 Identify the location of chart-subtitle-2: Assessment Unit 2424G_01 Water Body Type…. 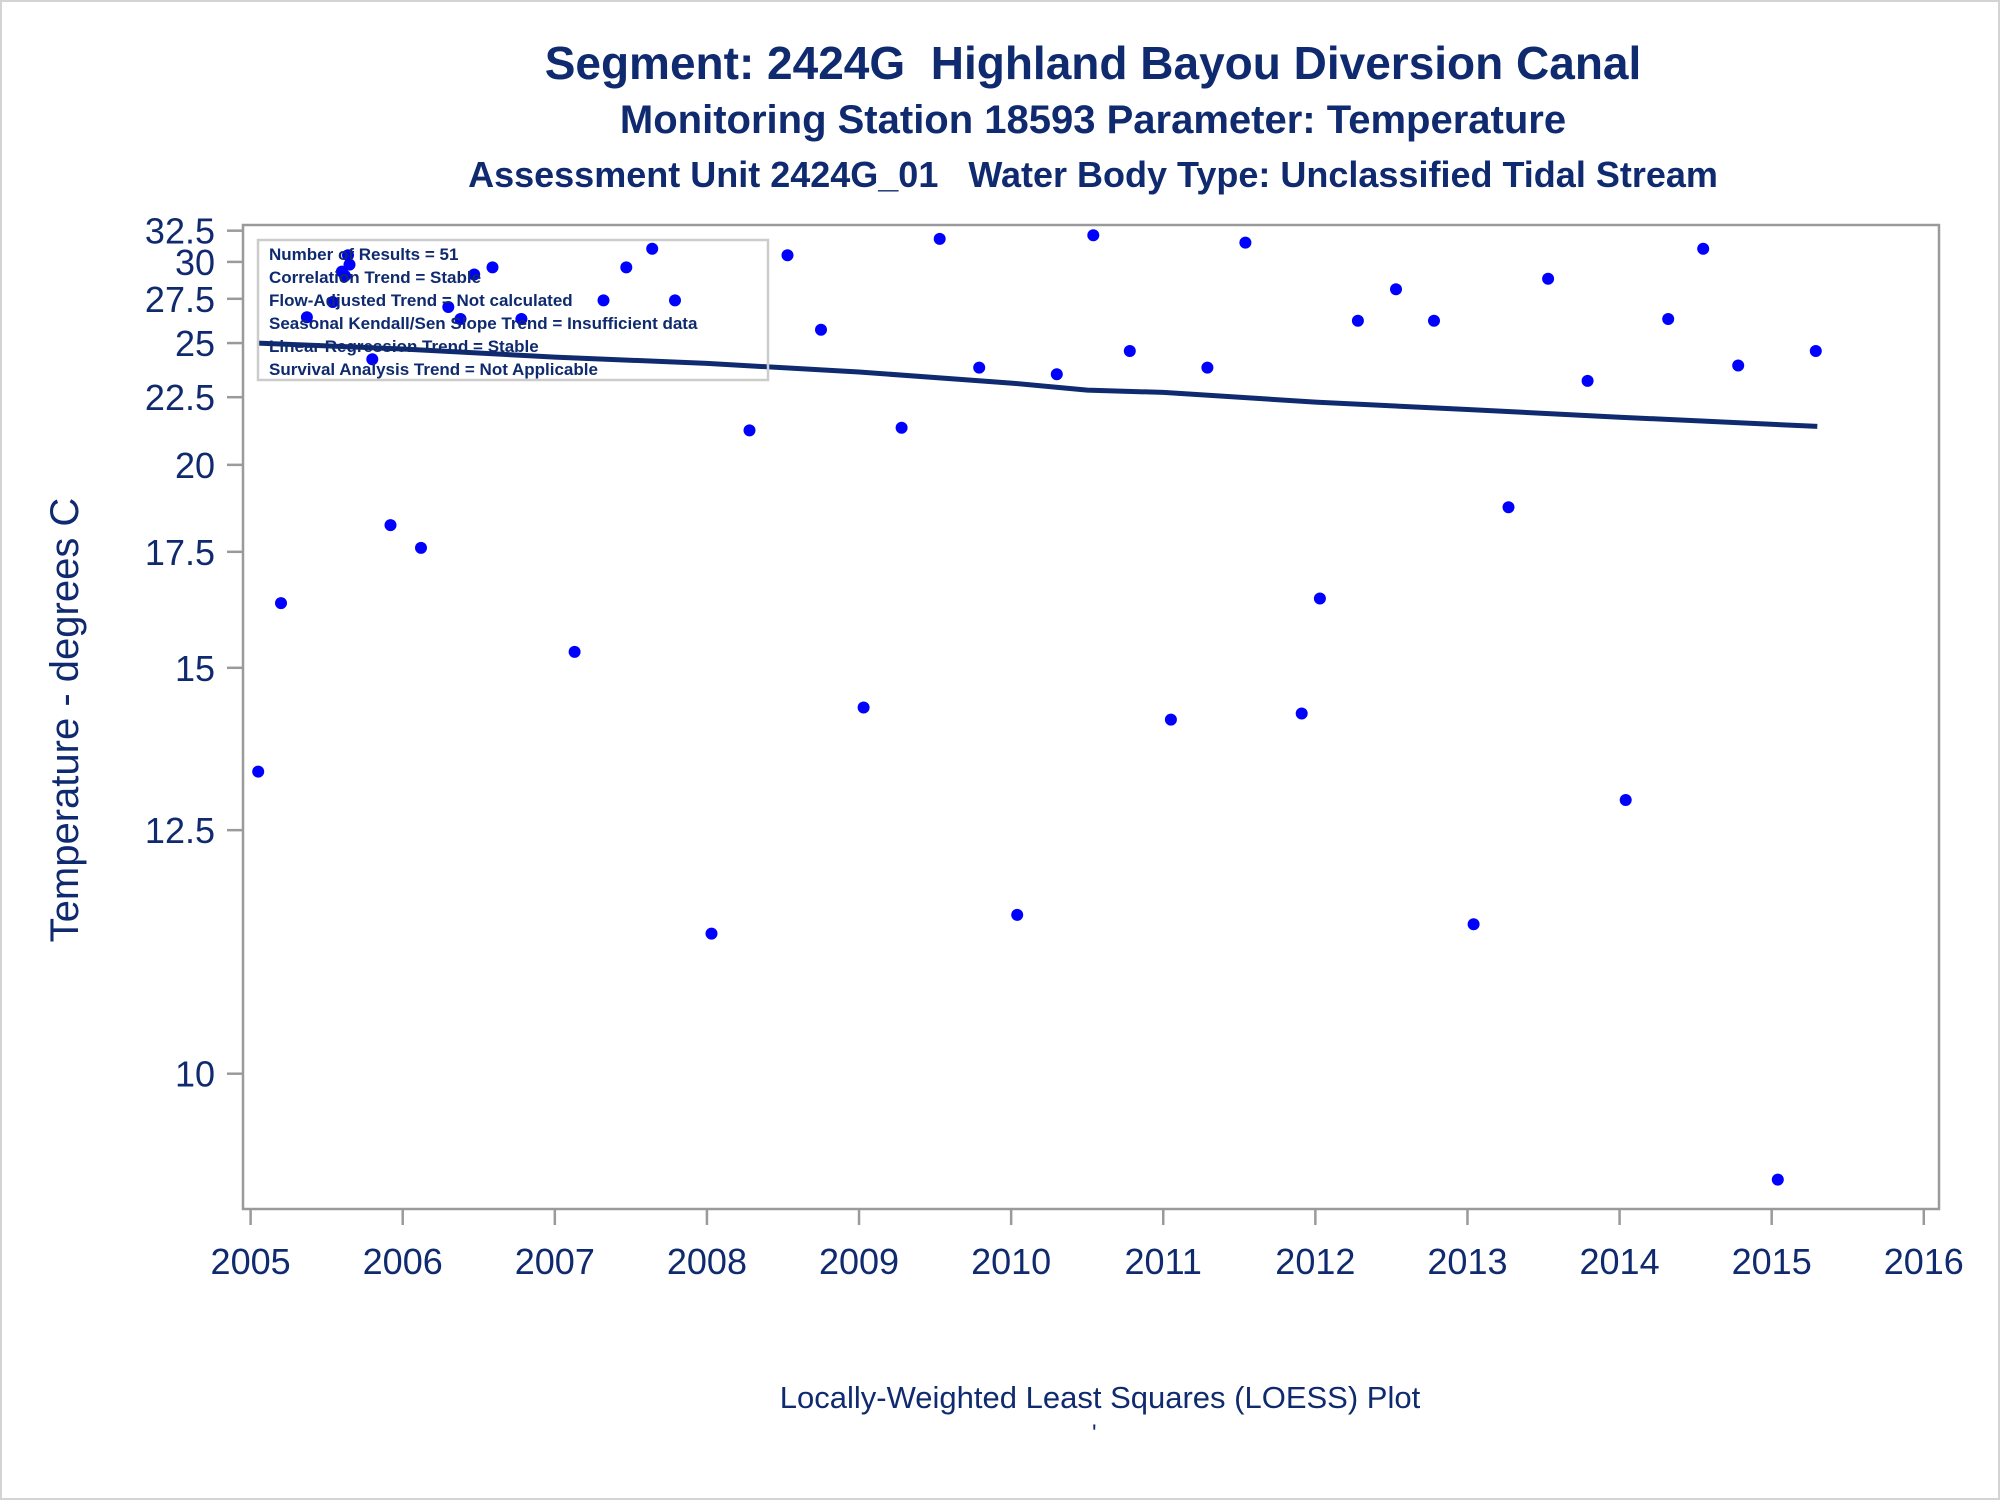
(1093, 174).